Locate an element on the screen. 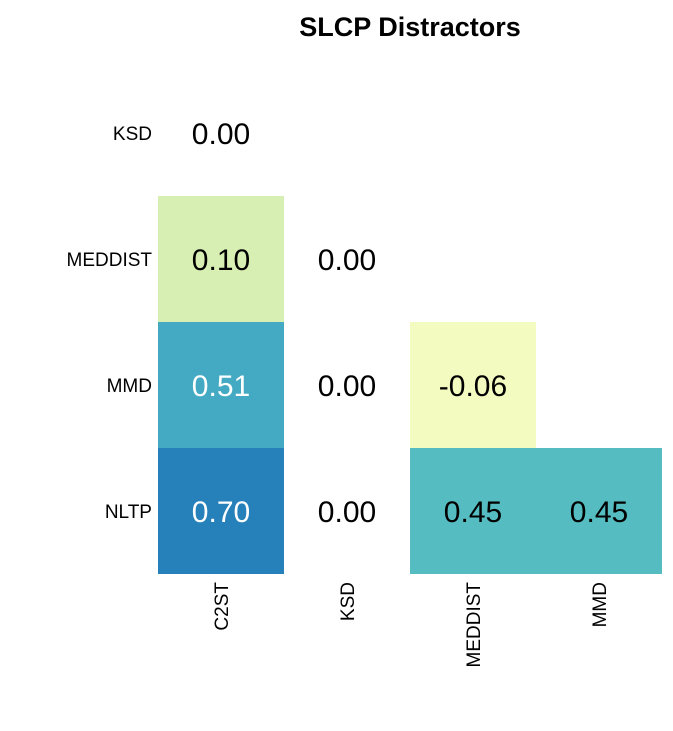 This screenshot has width=673, height=731. cell-value-mmd-ksd: 0.00 is located at coordinates (347, 386).